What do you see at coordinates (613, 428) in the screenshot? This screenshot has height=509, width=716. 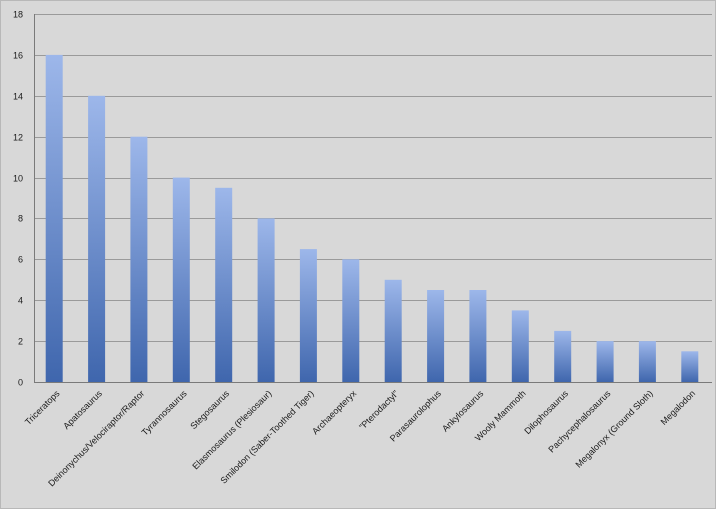 I see `x-category-label: Megalonyx (Ground Sloth)` at bounding box center [613, 428].